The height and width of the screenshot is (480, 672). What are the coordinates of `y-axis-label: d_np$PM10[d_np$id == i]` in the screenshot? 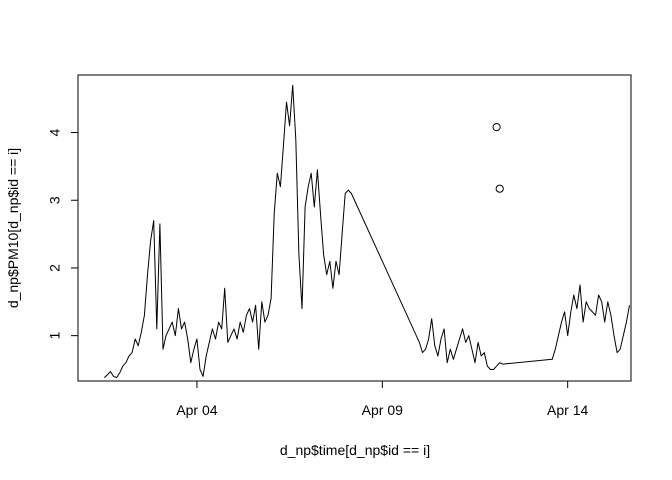 It's located at (13, 228).